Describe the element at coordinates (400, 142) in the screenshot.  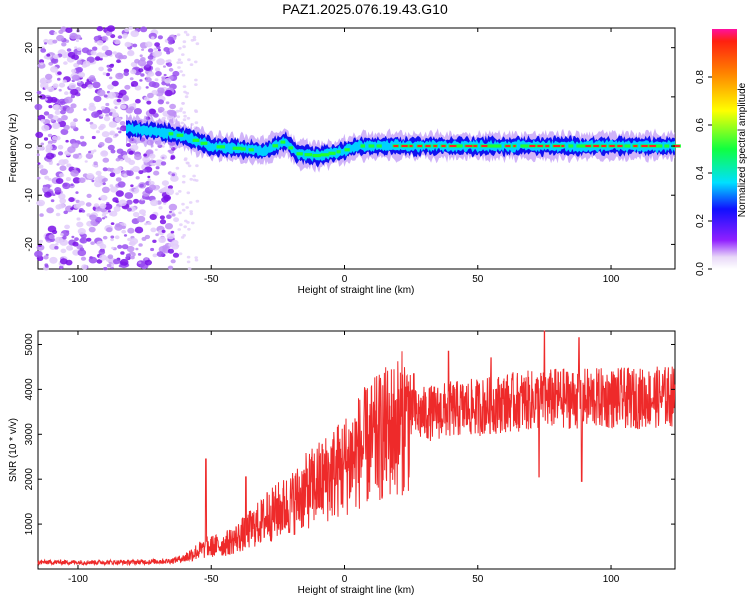
I see `spectrogram-ridge-mid` at that location.